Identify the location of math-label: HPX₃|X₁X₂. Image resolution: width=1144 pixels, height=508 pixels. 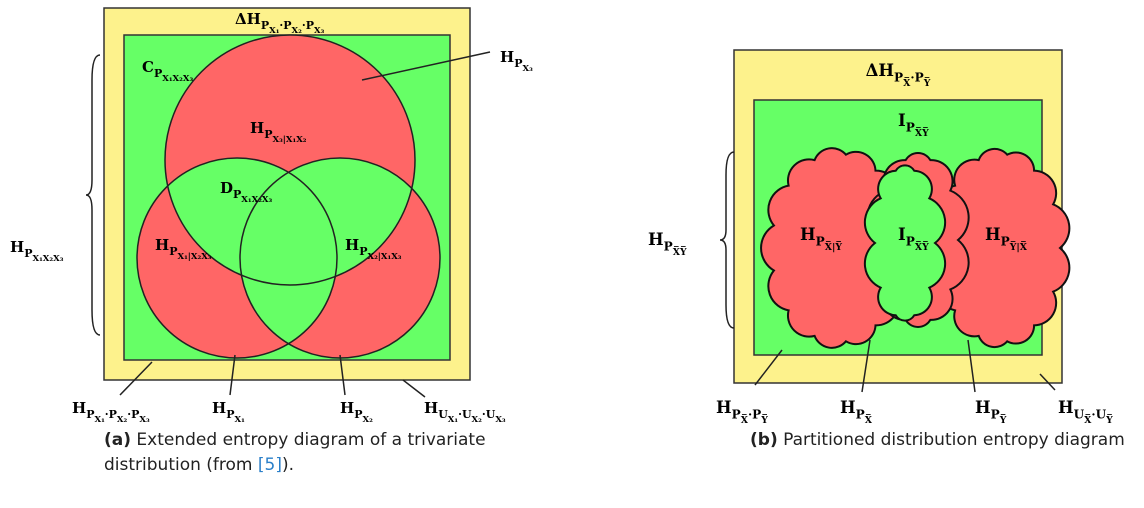
(278, 132).